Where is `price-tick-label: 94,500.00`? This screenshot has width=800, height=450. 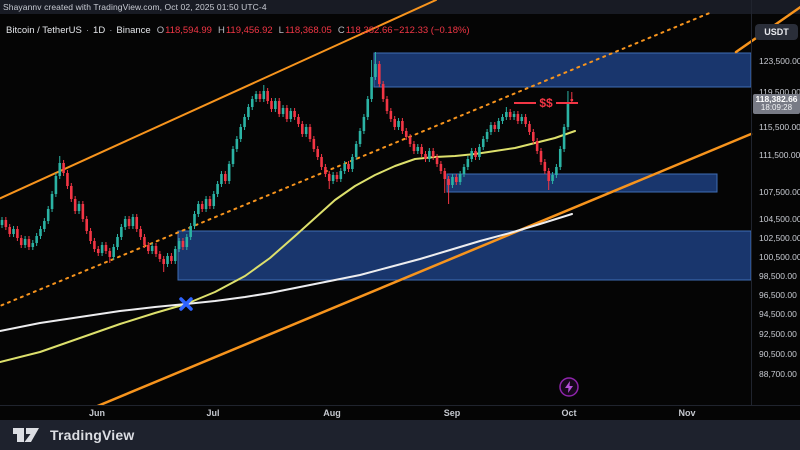
price-tick-label: 94,500.00 is located at coordinates (778, 314).